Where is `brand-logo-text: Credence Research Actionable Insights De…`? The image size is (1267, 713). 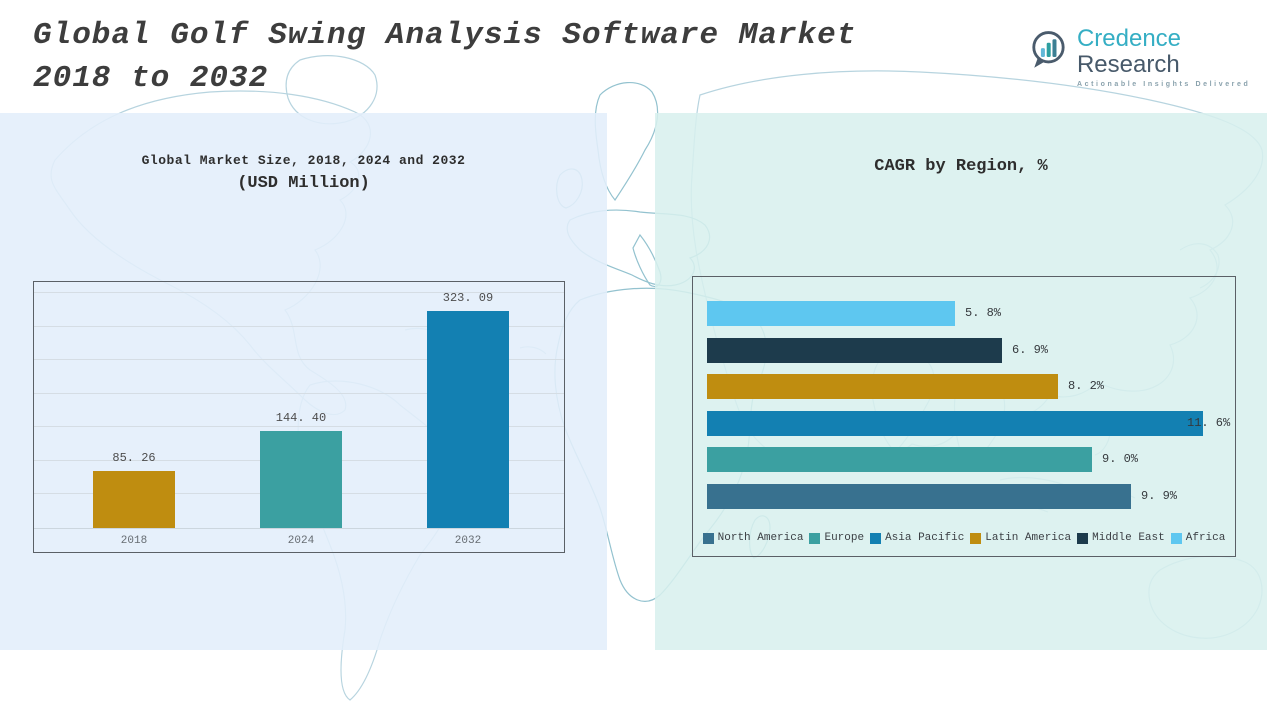
brand-logo-text: Credence Research Actionable Insights De… is located at coordinates (1171, 57).